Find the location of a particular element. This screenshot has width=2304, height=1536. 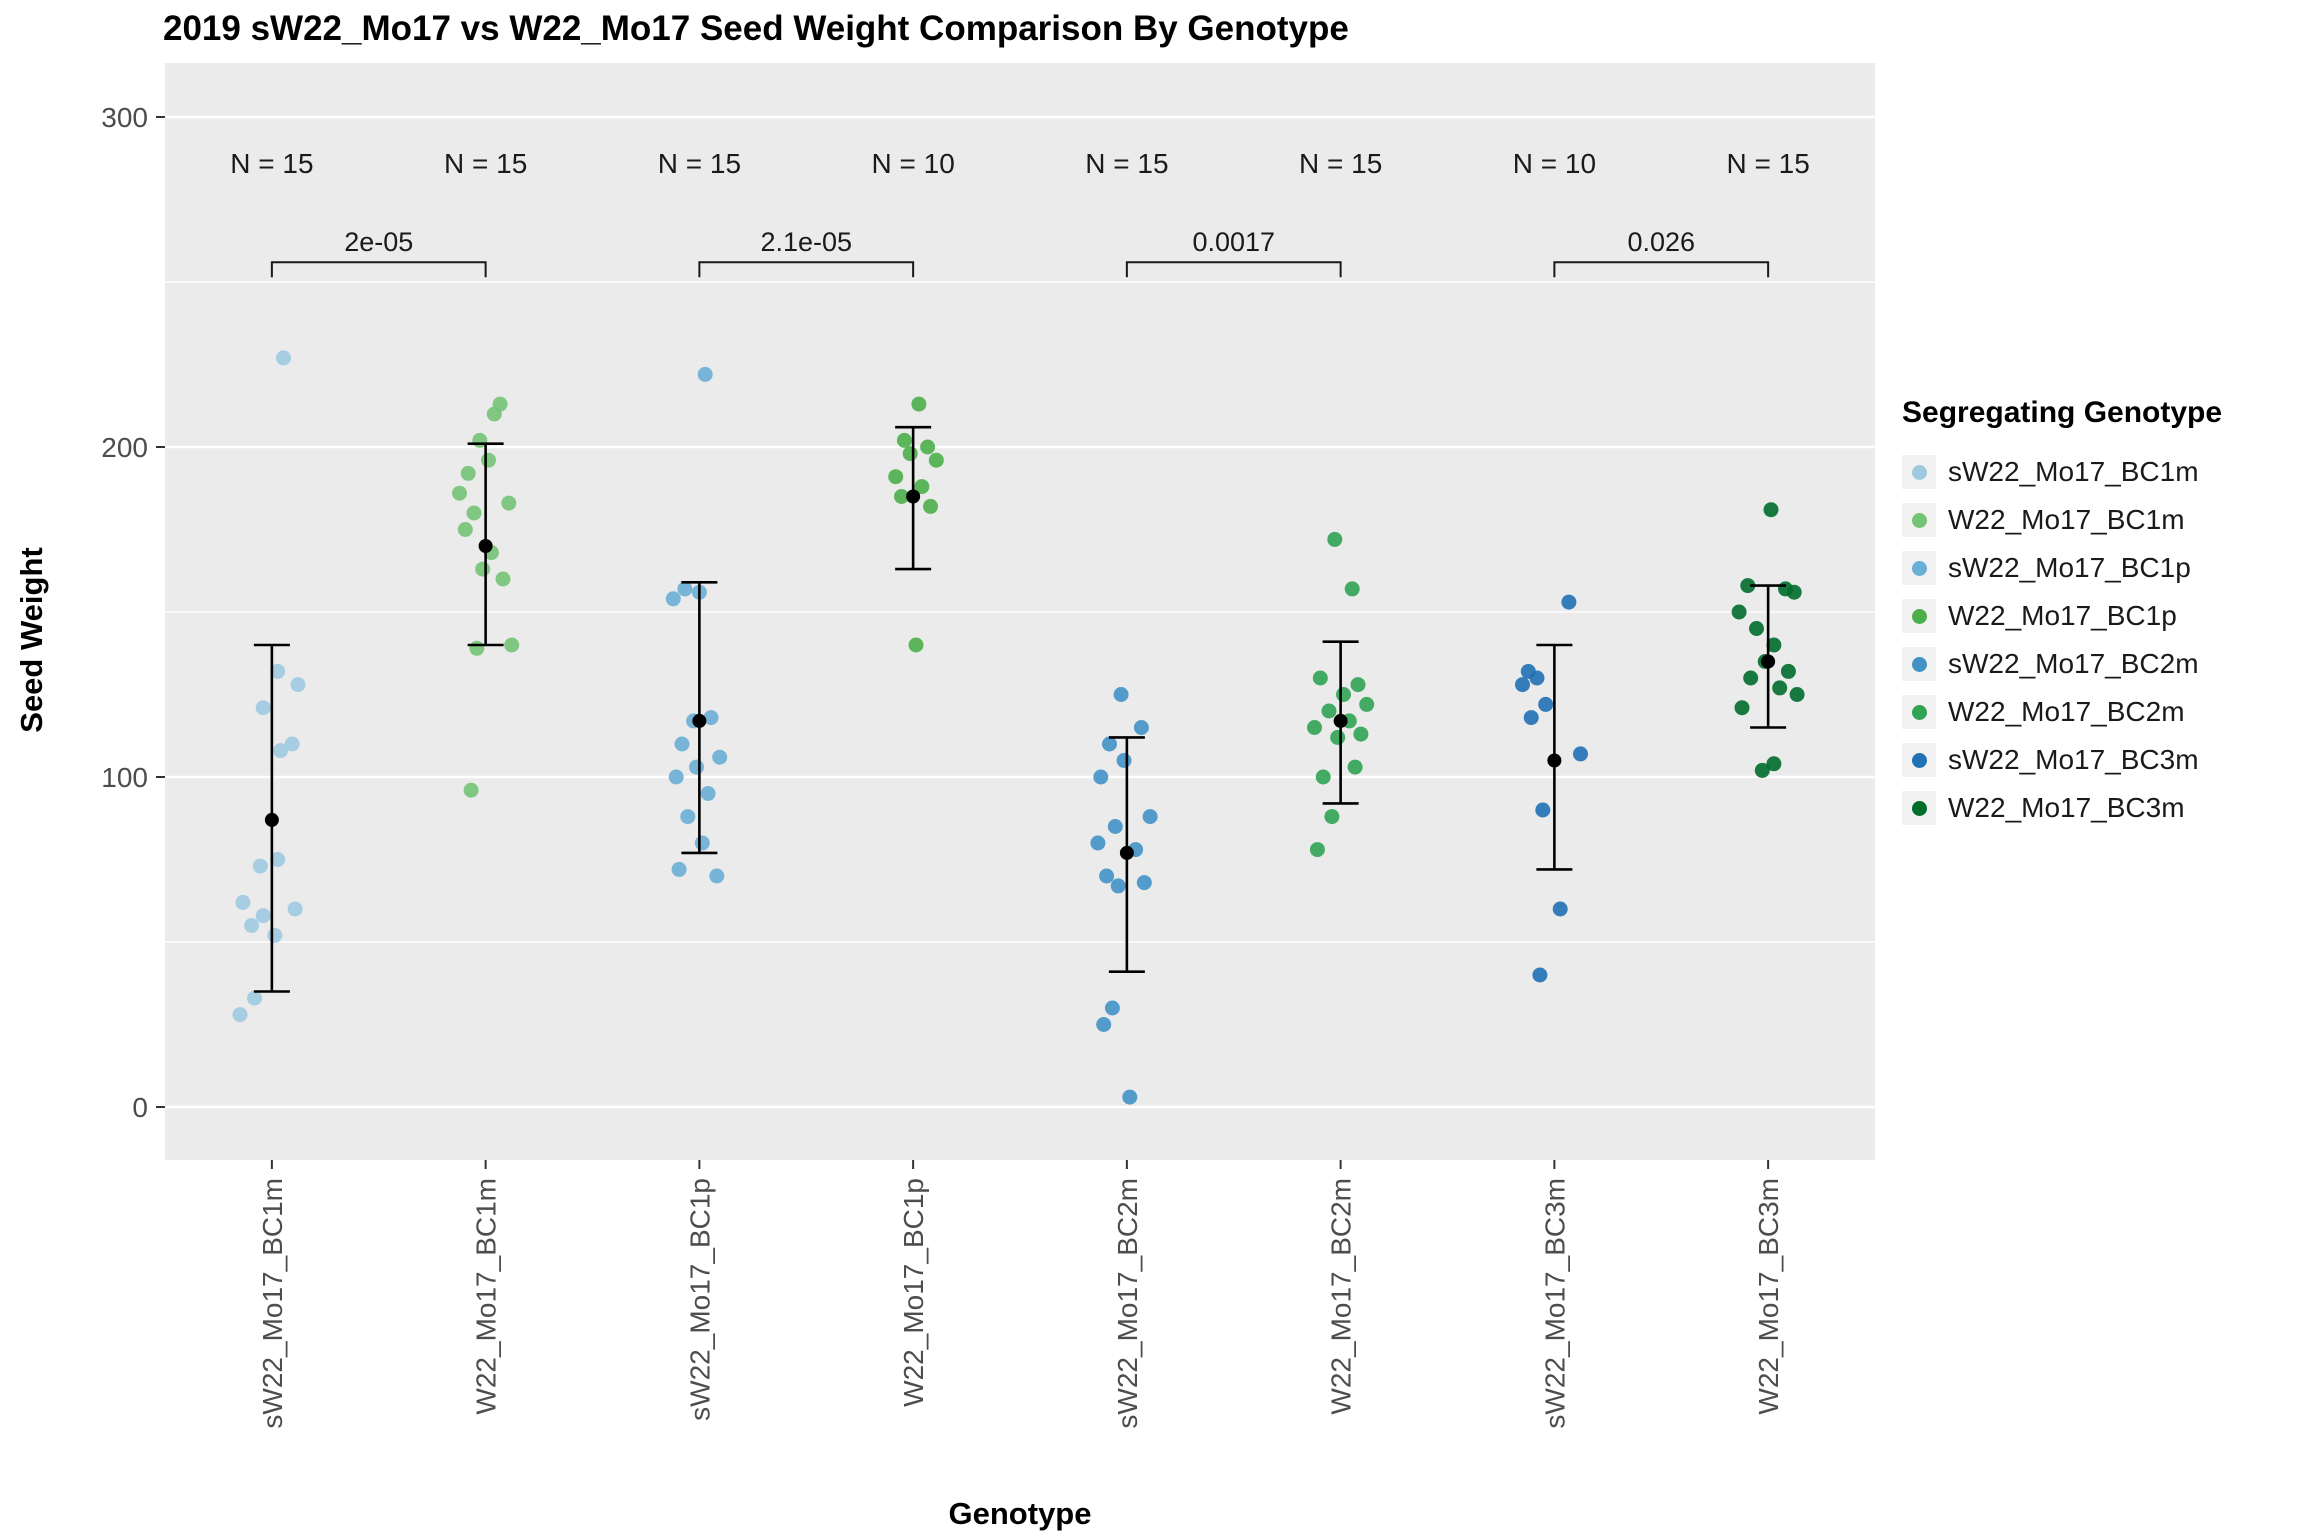

x-tick-label: W22_Mo17_BC2m is located at coordinates (1341, 1296).